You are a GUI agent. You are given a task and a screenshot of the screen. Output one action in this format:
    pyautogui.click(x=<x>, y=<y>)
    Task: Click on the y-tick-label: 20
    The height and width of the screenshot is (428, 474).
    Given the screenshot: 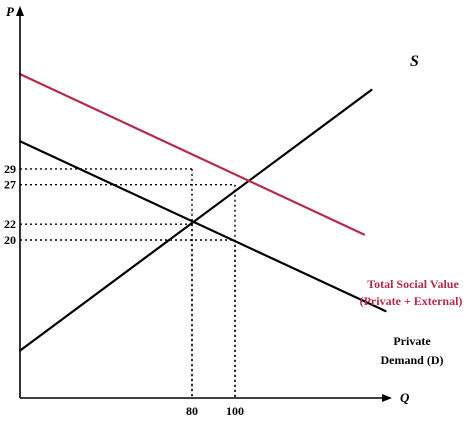 What is the action you would take?
    pyautogui.click(x=10, y=240)
    